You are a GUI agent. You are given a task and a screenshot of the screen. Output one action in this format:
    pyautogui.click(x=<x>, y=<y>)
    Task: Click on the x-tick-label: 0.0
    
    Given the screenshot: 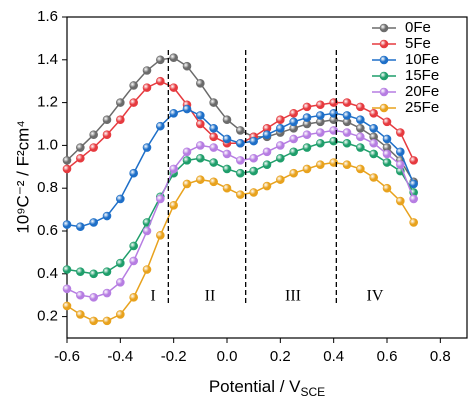 What is the action you would take?
    pyautogui.click(x=227, y=356)
    